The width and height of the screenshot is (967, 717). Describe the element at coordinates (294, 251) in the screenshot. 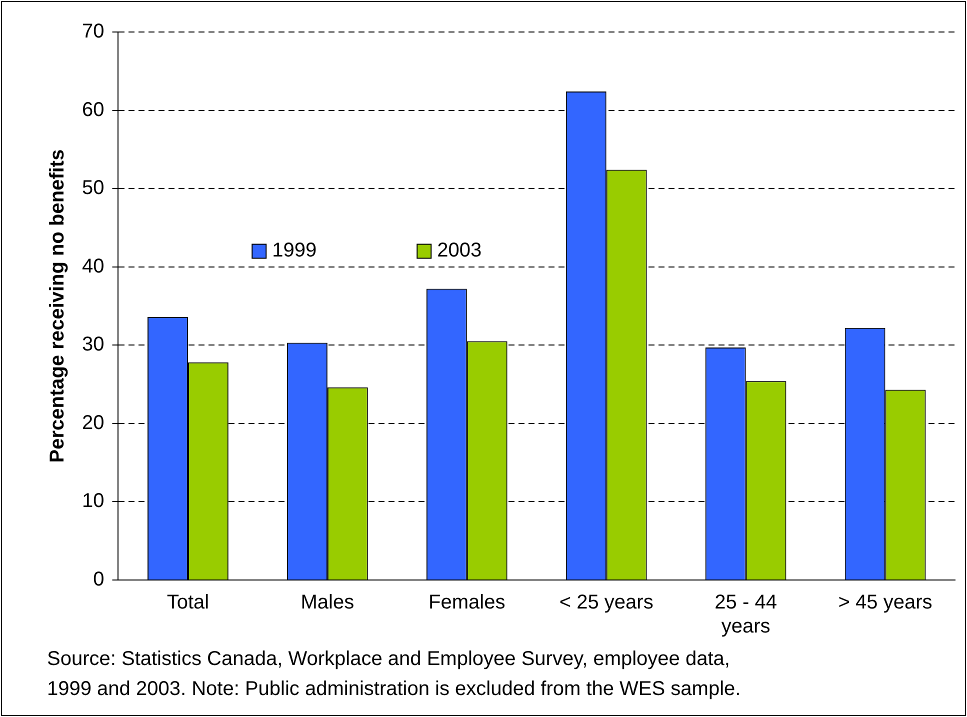

I see `legend-label: 1999` at that location.